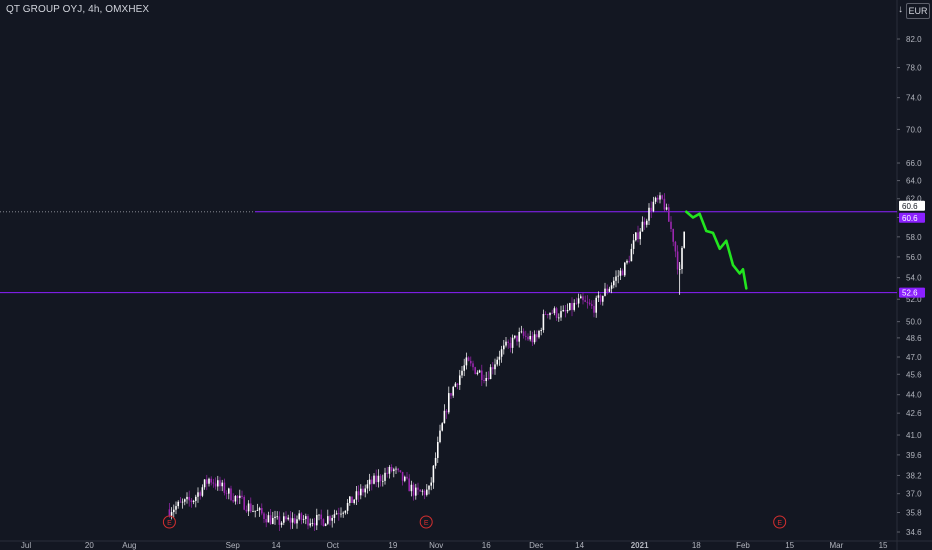 The height and width of the screenshot is (550, 932). What do you see at coordinates (914, 435) in the screenshot?
I see `y-tick-label: 41.0` at bounding box center [914, 435].